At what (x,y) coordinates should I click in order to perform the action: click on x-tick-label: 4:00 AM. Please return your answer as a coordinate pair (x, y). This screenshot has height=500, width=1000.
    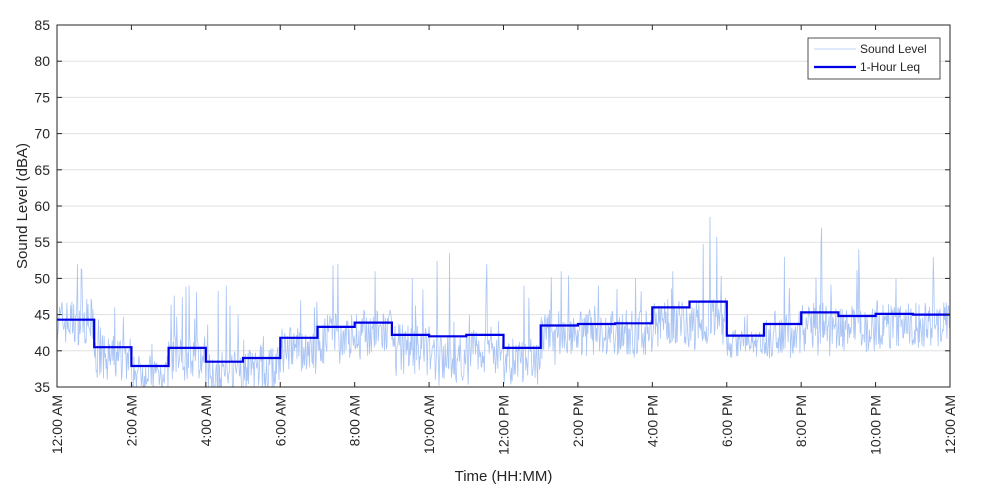
    Looking at the image, I should click on (206, 420).